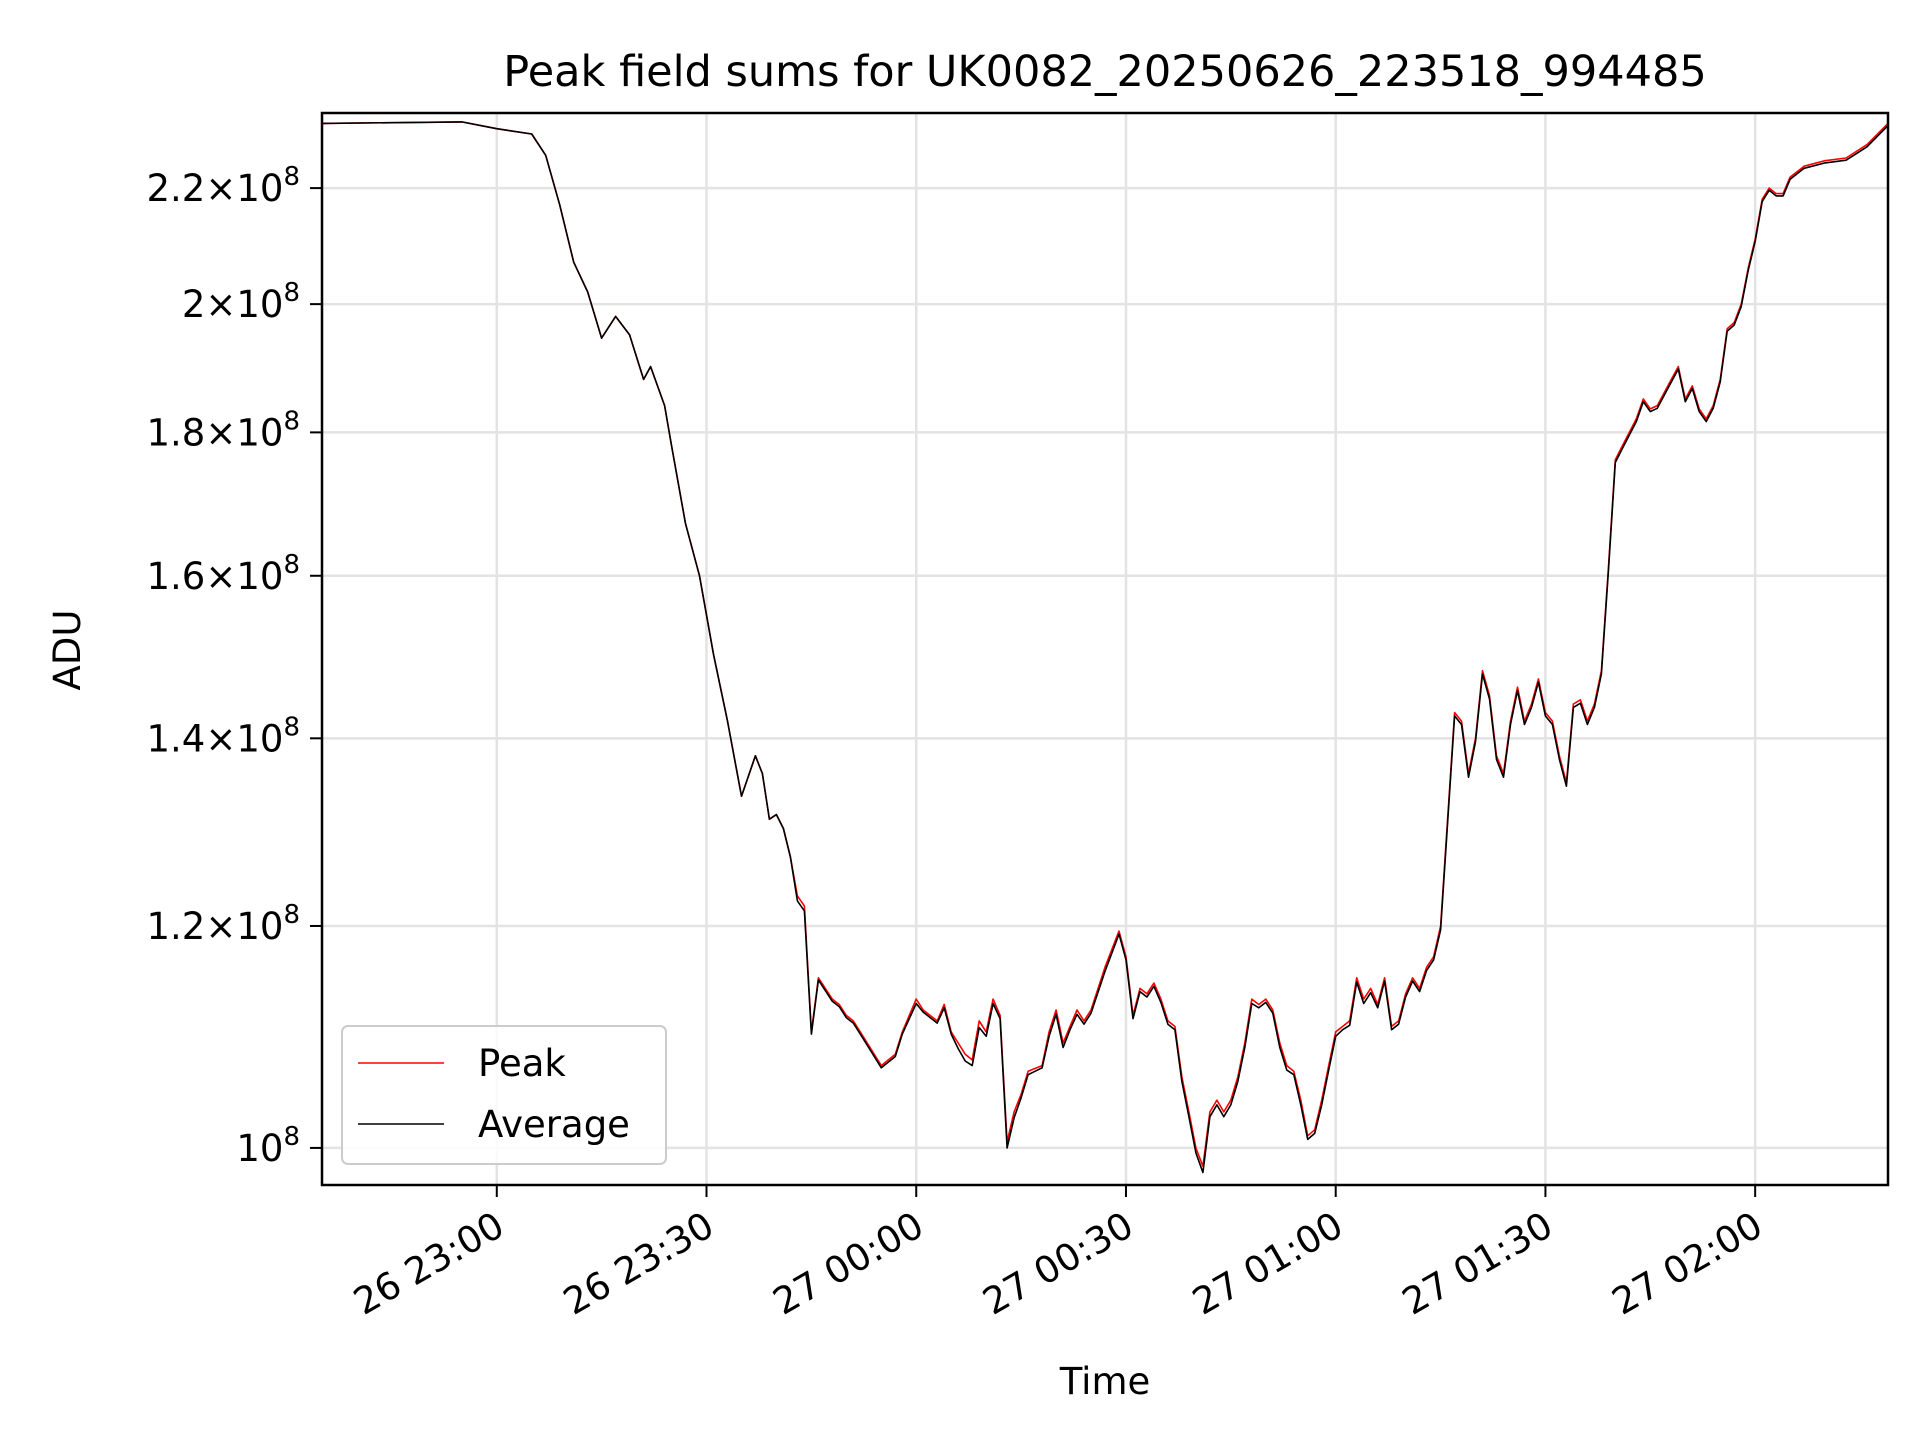  I want to click on y-tick-label: 1.8×108, so click(224, 430).